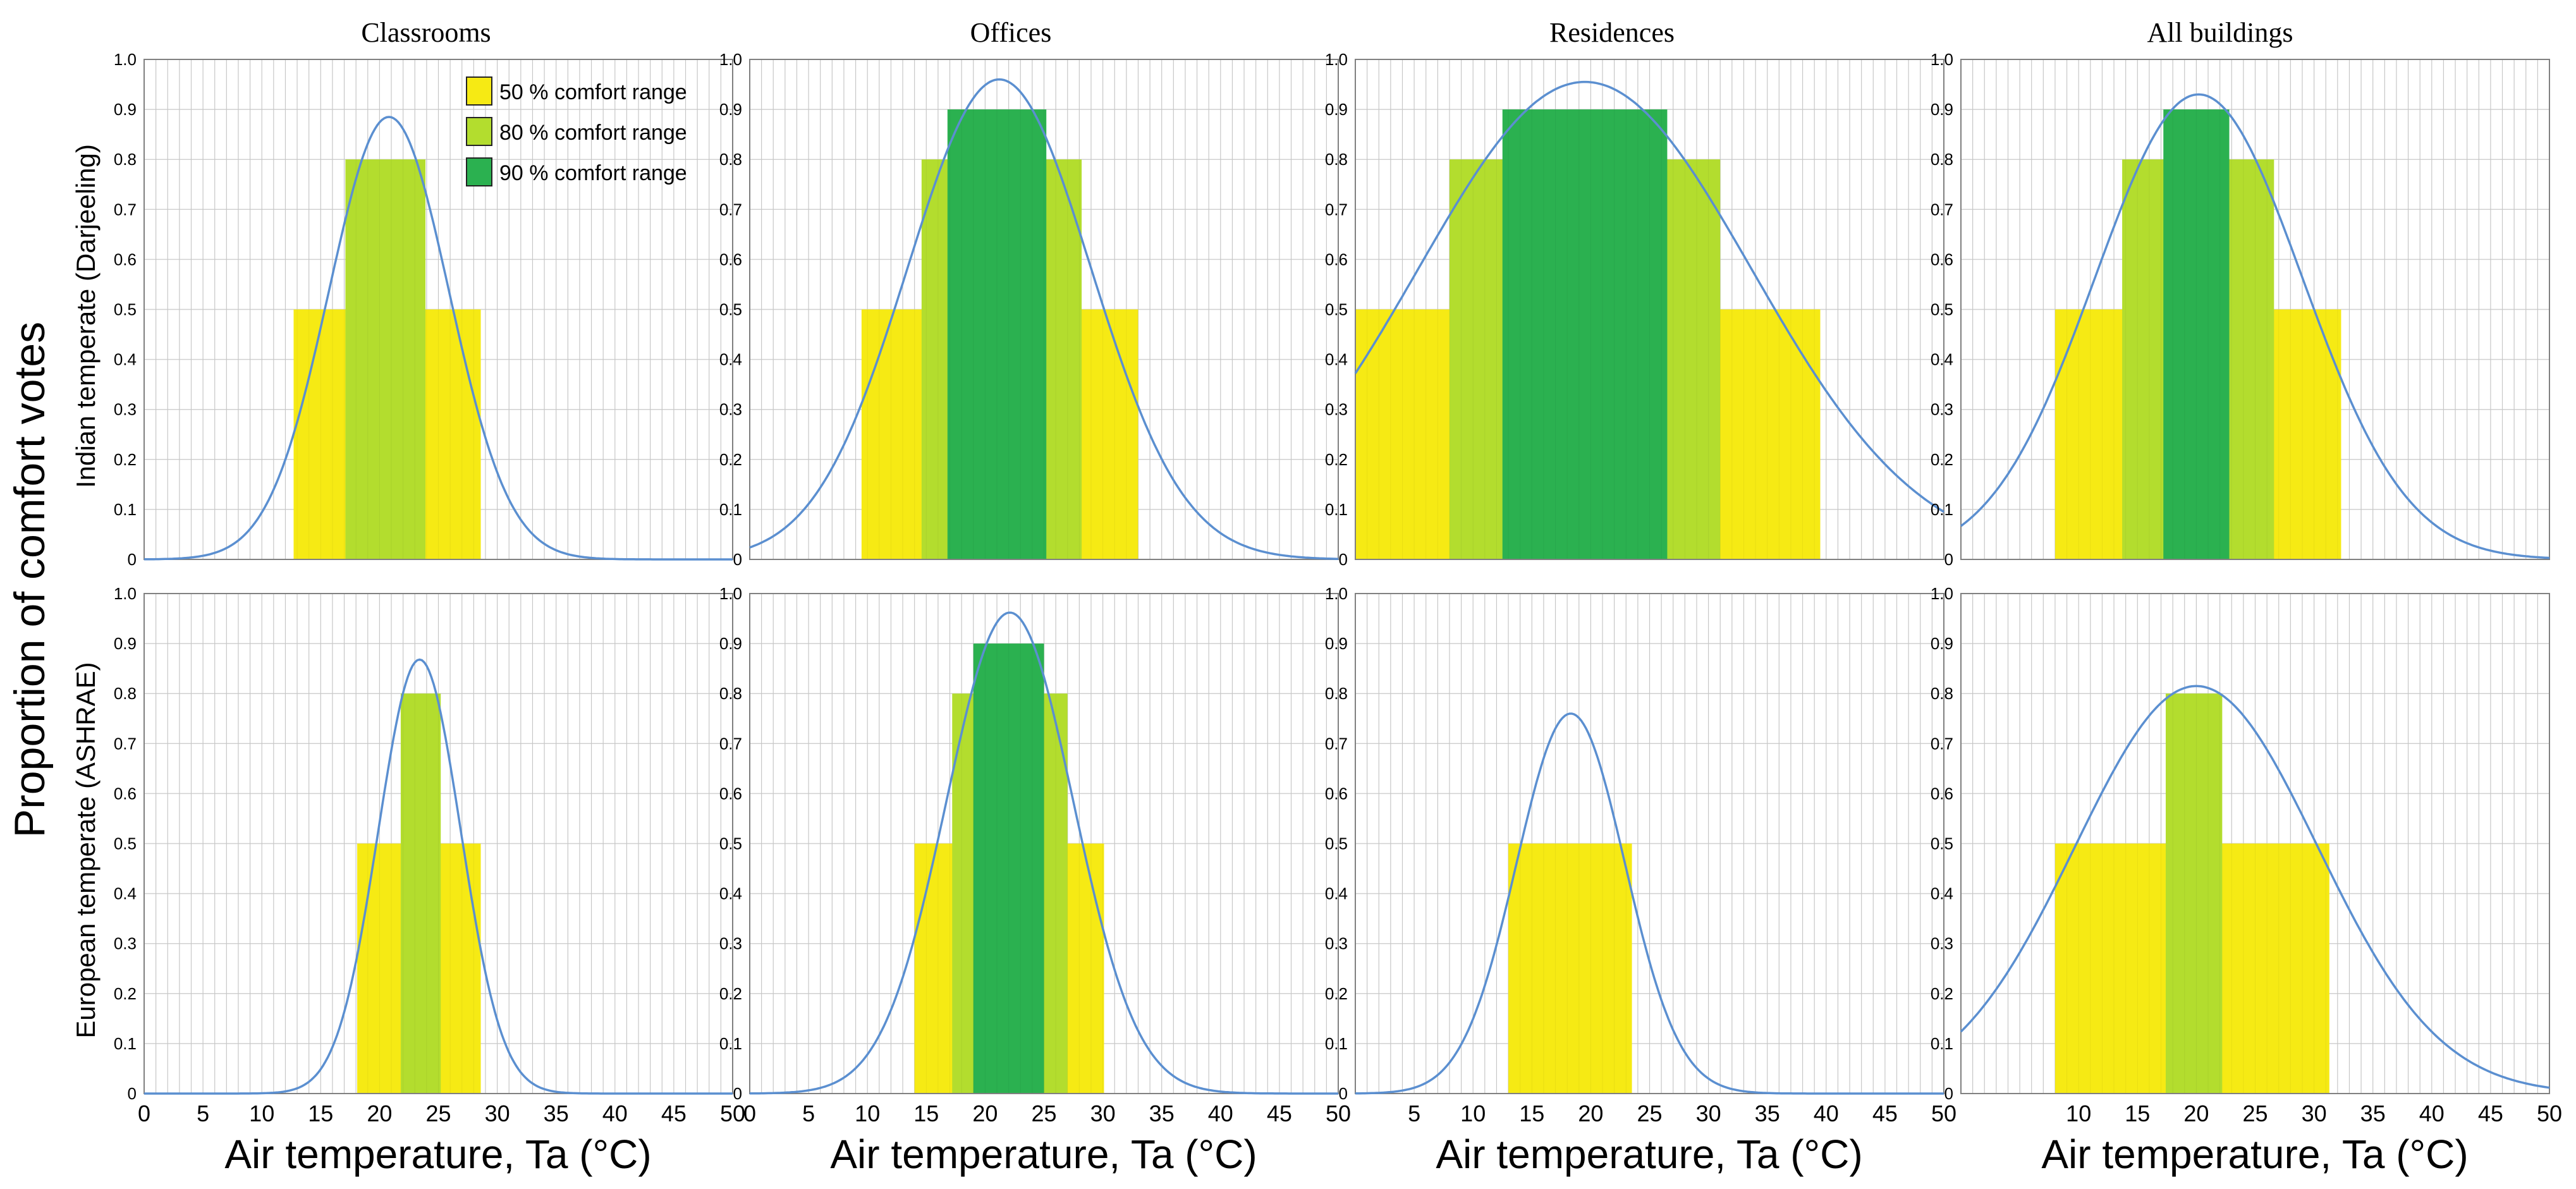  Describe the element at coordinates (985, 1113) in the screenshot. I see `x-tick-label: 20` at that location.